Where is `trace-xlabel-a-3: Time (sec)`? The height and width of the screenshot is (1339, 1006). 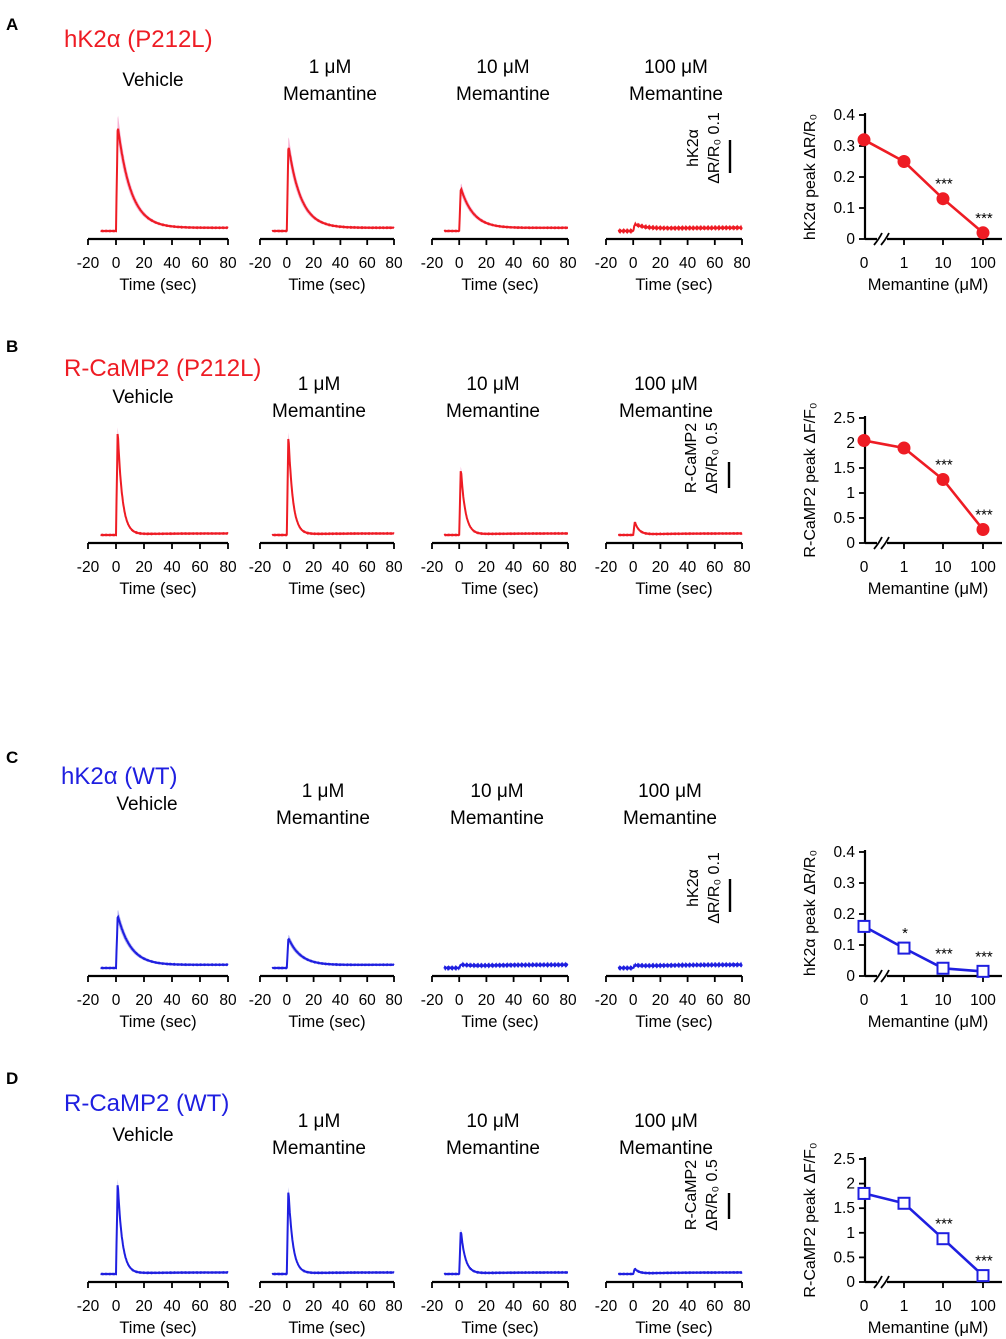
trace-xlabel-a-3: Time (sec) is located at coordinates (499, 285).